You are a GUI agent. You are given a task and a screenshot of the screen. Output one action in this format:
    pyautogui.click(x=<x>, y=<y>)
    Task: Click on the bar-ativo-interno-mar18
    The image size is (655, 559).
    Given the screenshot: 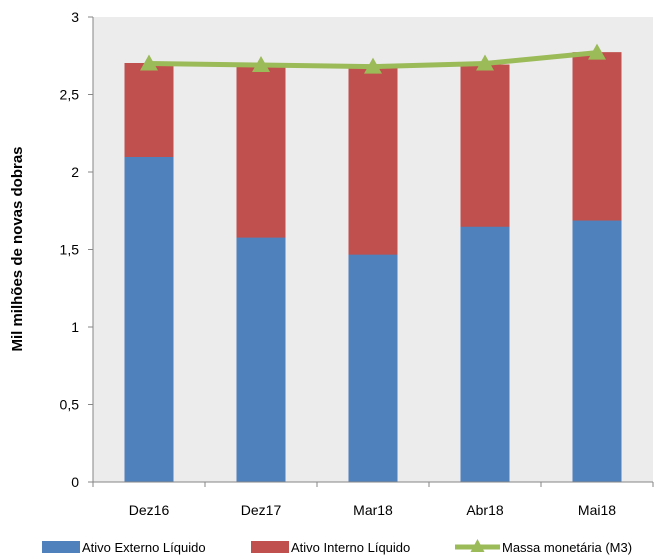 What is the action you would take?
    pyautogui.click(x=373, y=161)
    